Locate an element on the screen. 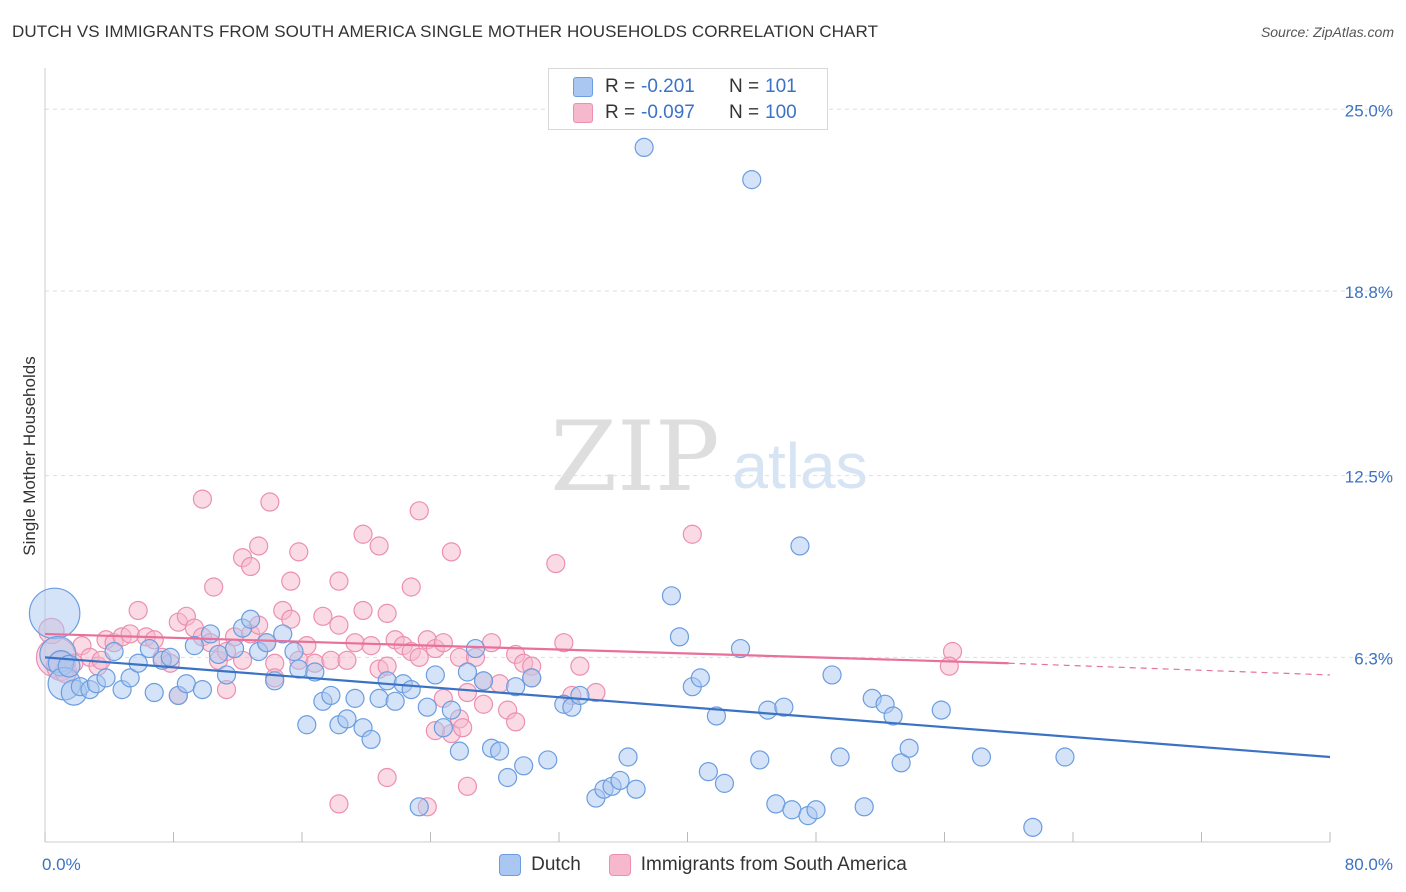  legend-label-immigrants: Immigrants from South America is located at coordinates (773, 864).